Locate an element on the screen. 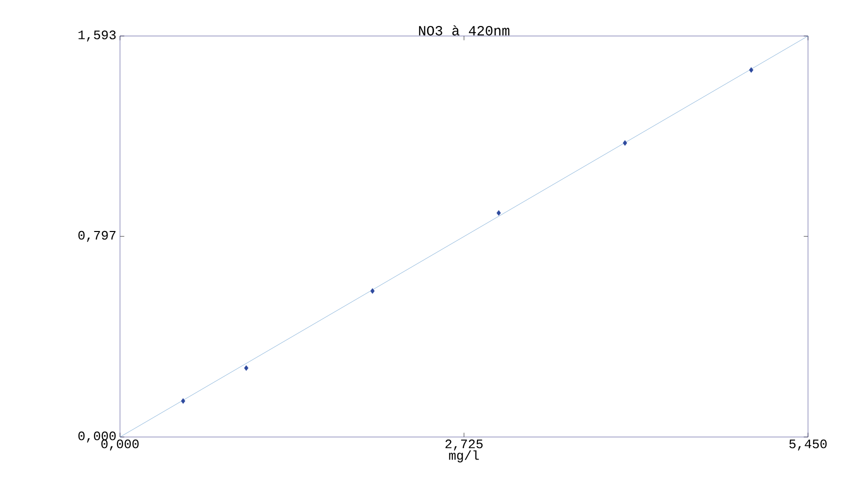  y-tick-label: 0,797 is located at coordinates (97, 236).